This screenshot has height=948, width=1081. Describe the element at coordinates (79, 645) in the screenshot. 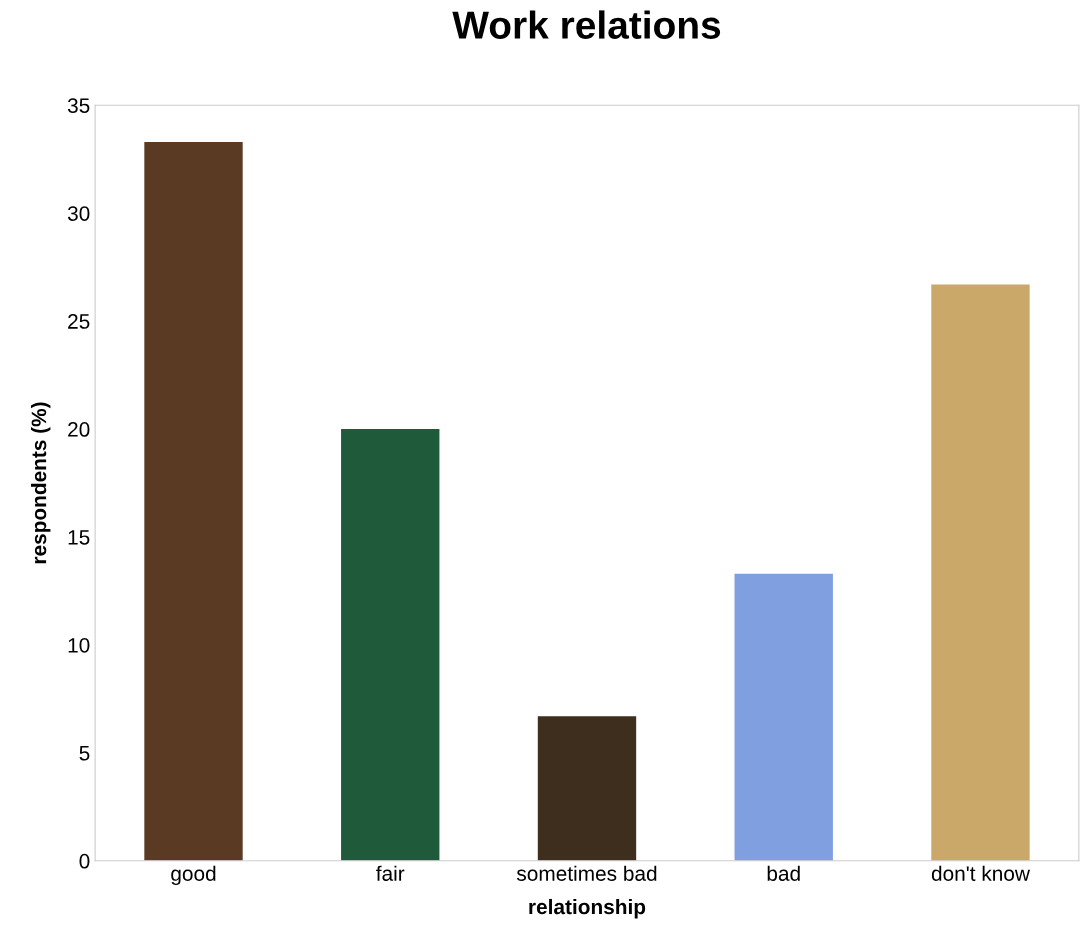

I see `y-tick-label: 10` at that location.